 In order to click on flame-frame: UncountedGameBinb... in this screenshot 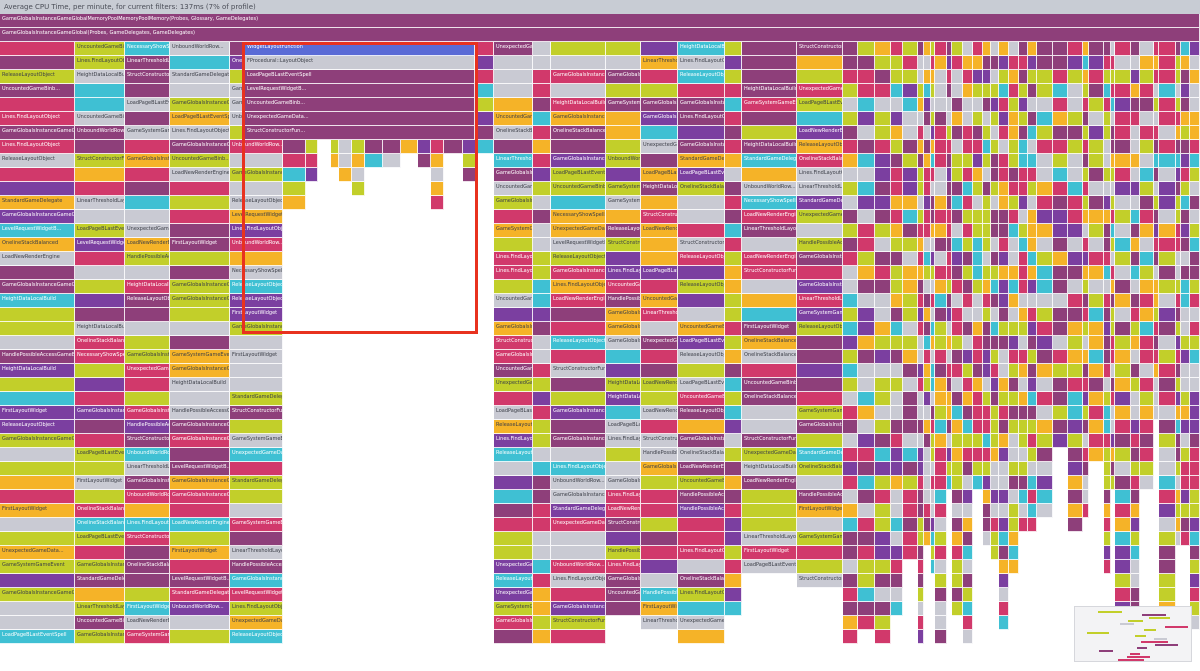, I will do `click(578, 189)`.